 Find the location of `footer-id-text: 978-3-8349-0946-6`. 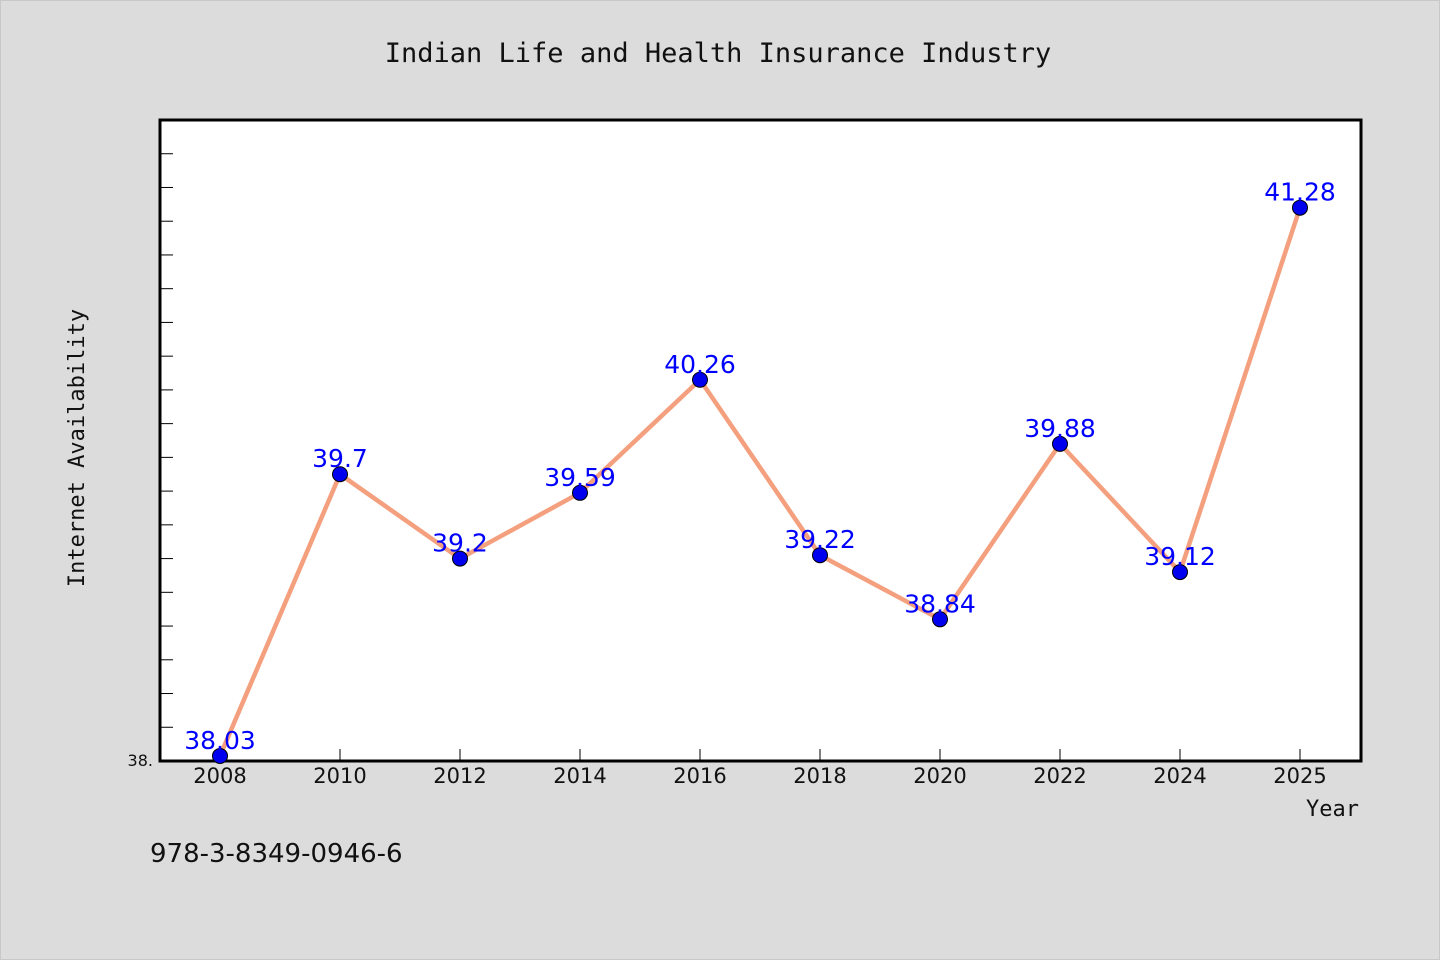

footer-id-text: 978-3-8349-0946-6 is located at coordinates (276, 854).